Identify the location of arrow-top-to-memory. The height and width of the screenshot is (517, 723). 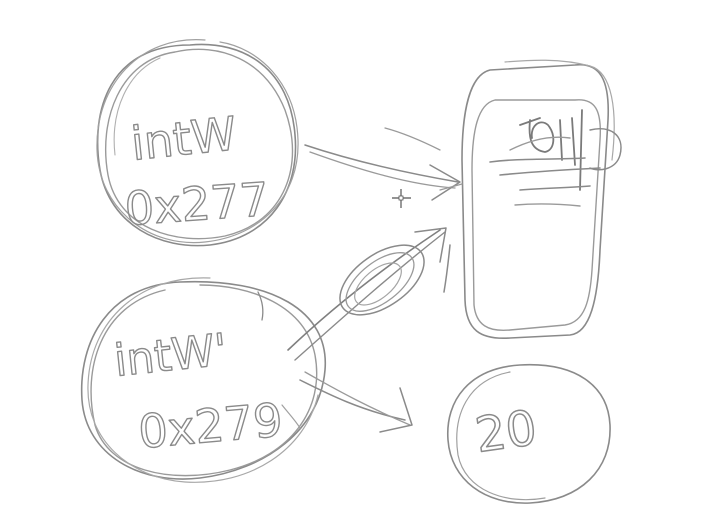
(383, 164).